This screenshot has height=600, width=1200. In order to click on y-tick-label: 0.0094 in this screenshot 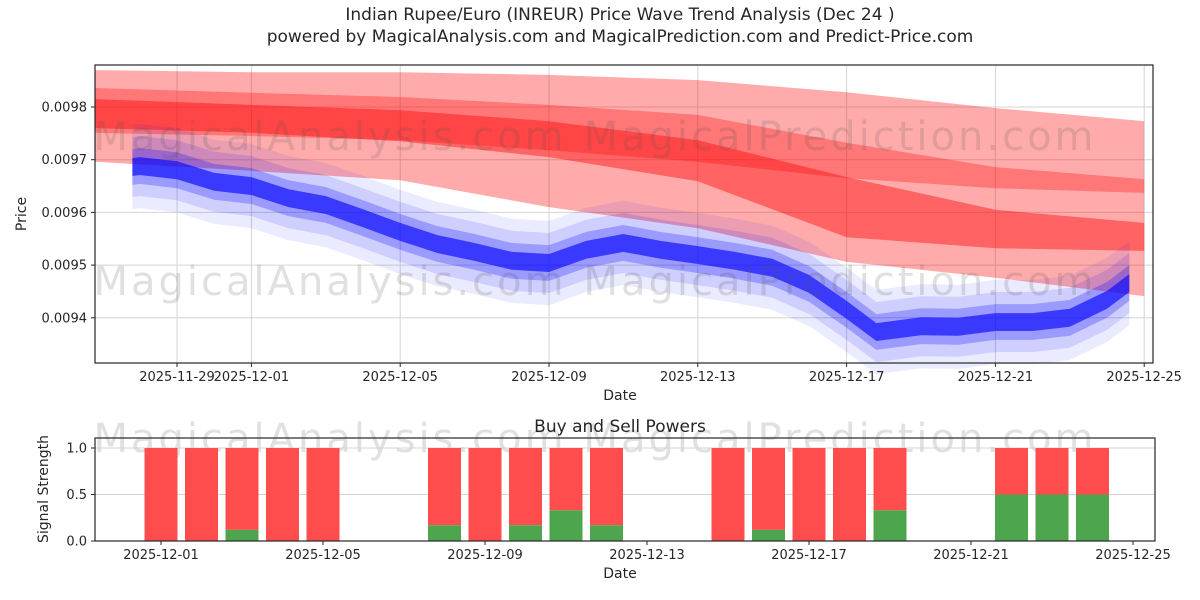, I will do `click(65, 318)`.